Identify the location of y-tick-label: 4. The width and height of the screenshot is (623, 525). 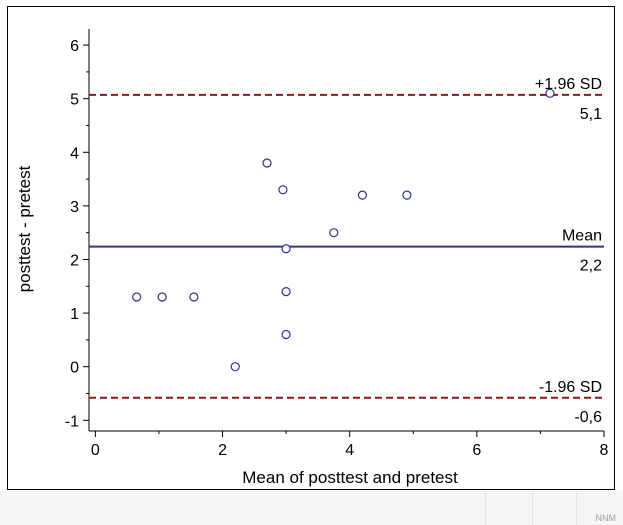
(74, 153).